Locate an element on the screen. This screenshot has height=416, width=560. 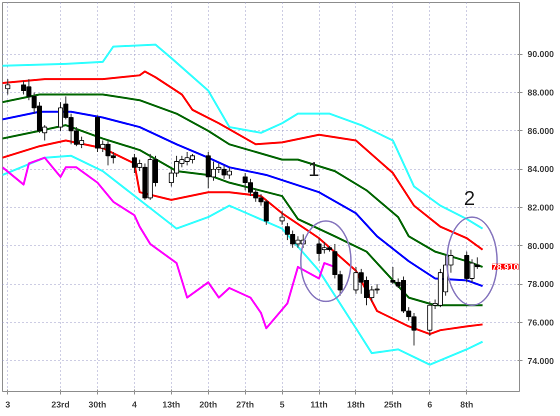
x-tick-label: 11th is located at coordinates (319, 405).